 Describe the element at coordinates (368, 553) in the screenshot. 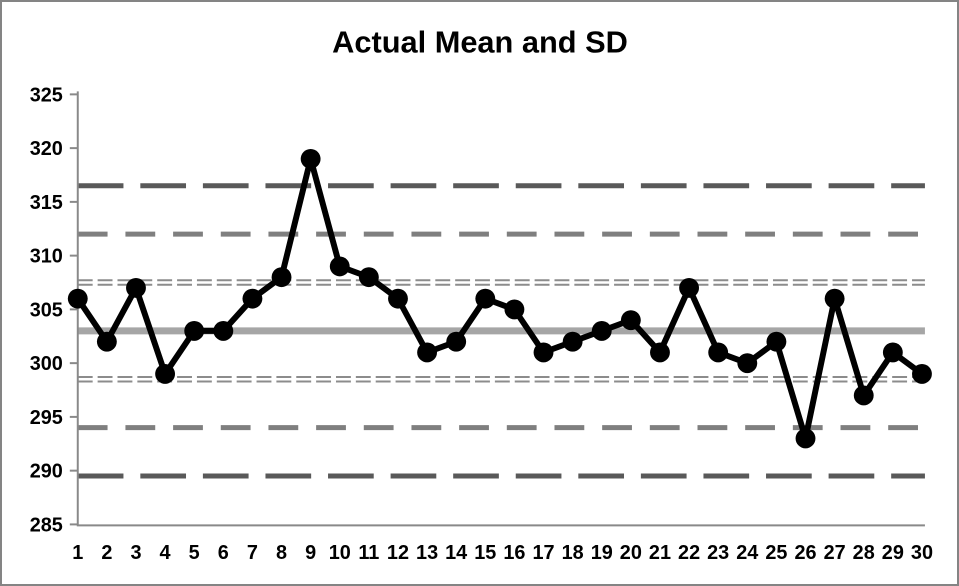

I see `x-tick-label: 11` at that location.